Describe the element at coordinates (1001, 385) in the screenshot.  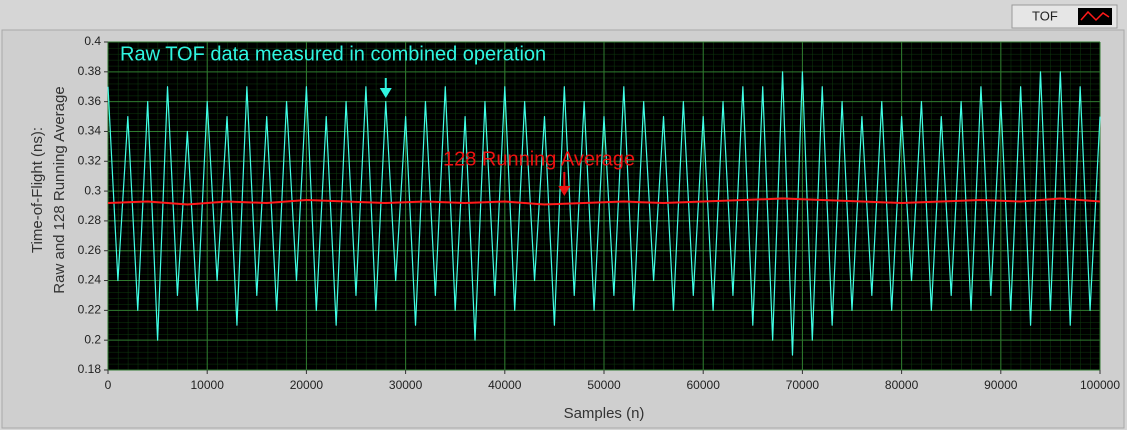
I see `x-tick-label: 90000` at that location.